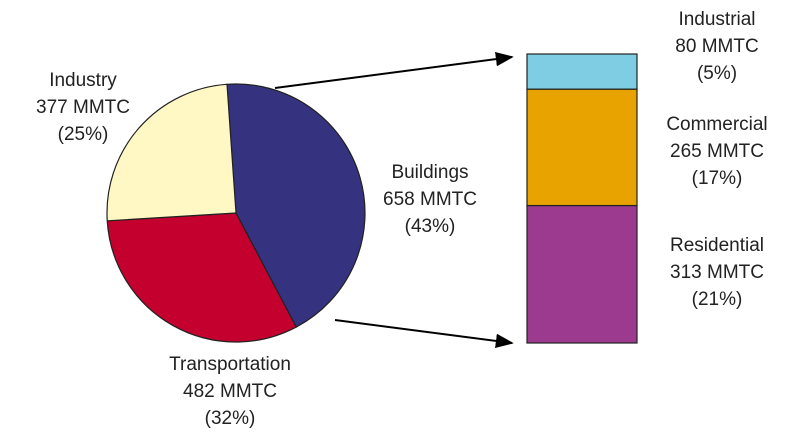  Describe the element at coordinates (83, 80) in the screenshot. I see `pie-name: Industry` at that location.